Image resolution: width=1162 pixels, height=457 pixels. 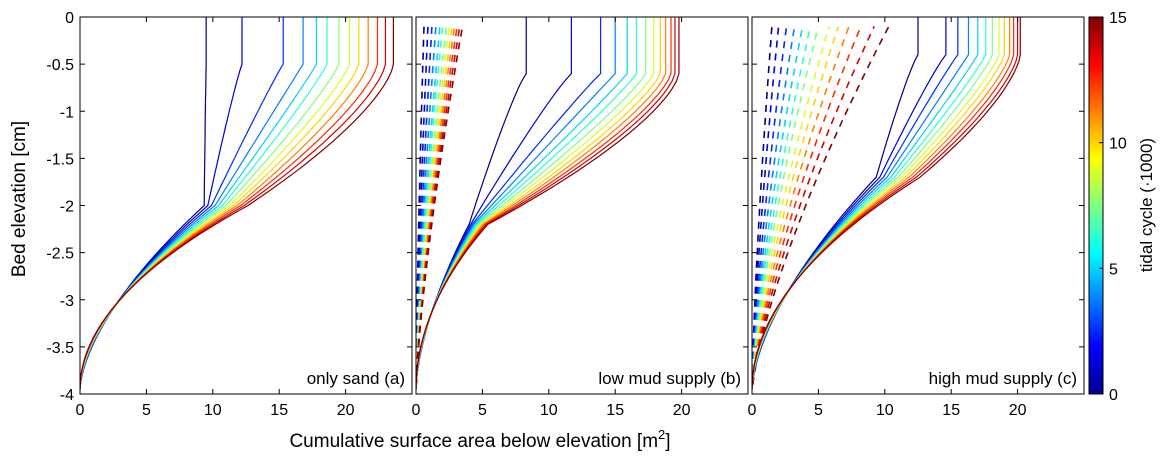 What do you see at coordinates (667, 441) in the screenshot?
I see `x-axis-label-end: ]` at bounding box center [667, 441].